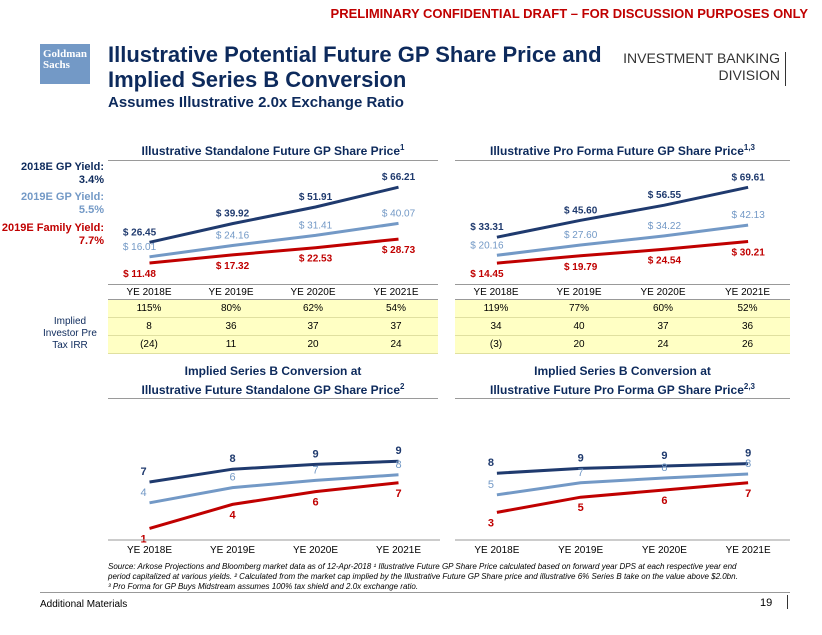 This screenshot has width=822, height=635. Describe the element at coordinates (91, 210) in the screenshot. I see `yield-gp-2019-value: 5.5%` at that location.